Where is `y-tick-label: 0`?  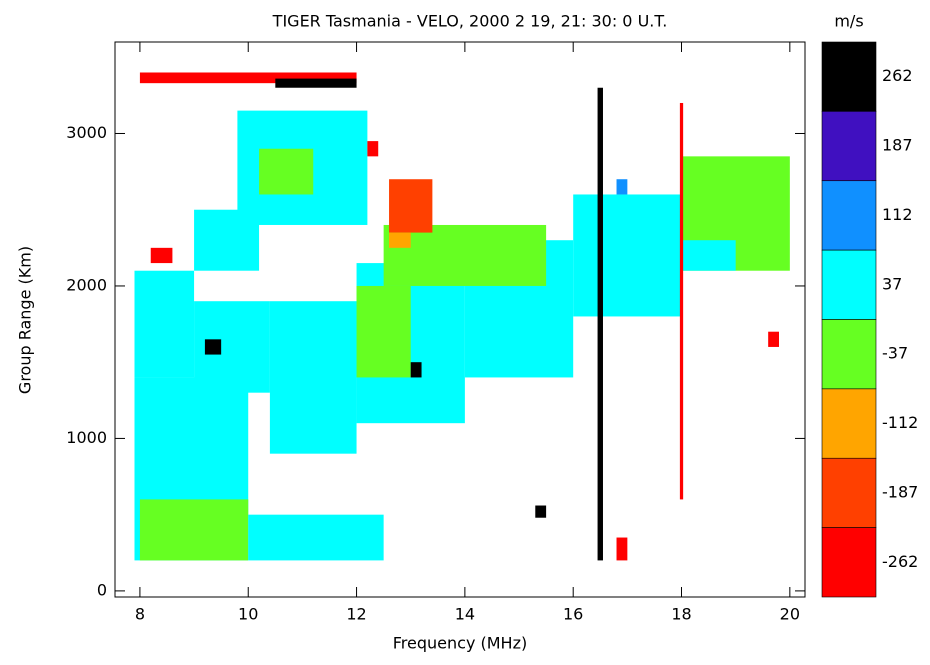 y-tick-label: 0 is located at coordinates (102, 589).